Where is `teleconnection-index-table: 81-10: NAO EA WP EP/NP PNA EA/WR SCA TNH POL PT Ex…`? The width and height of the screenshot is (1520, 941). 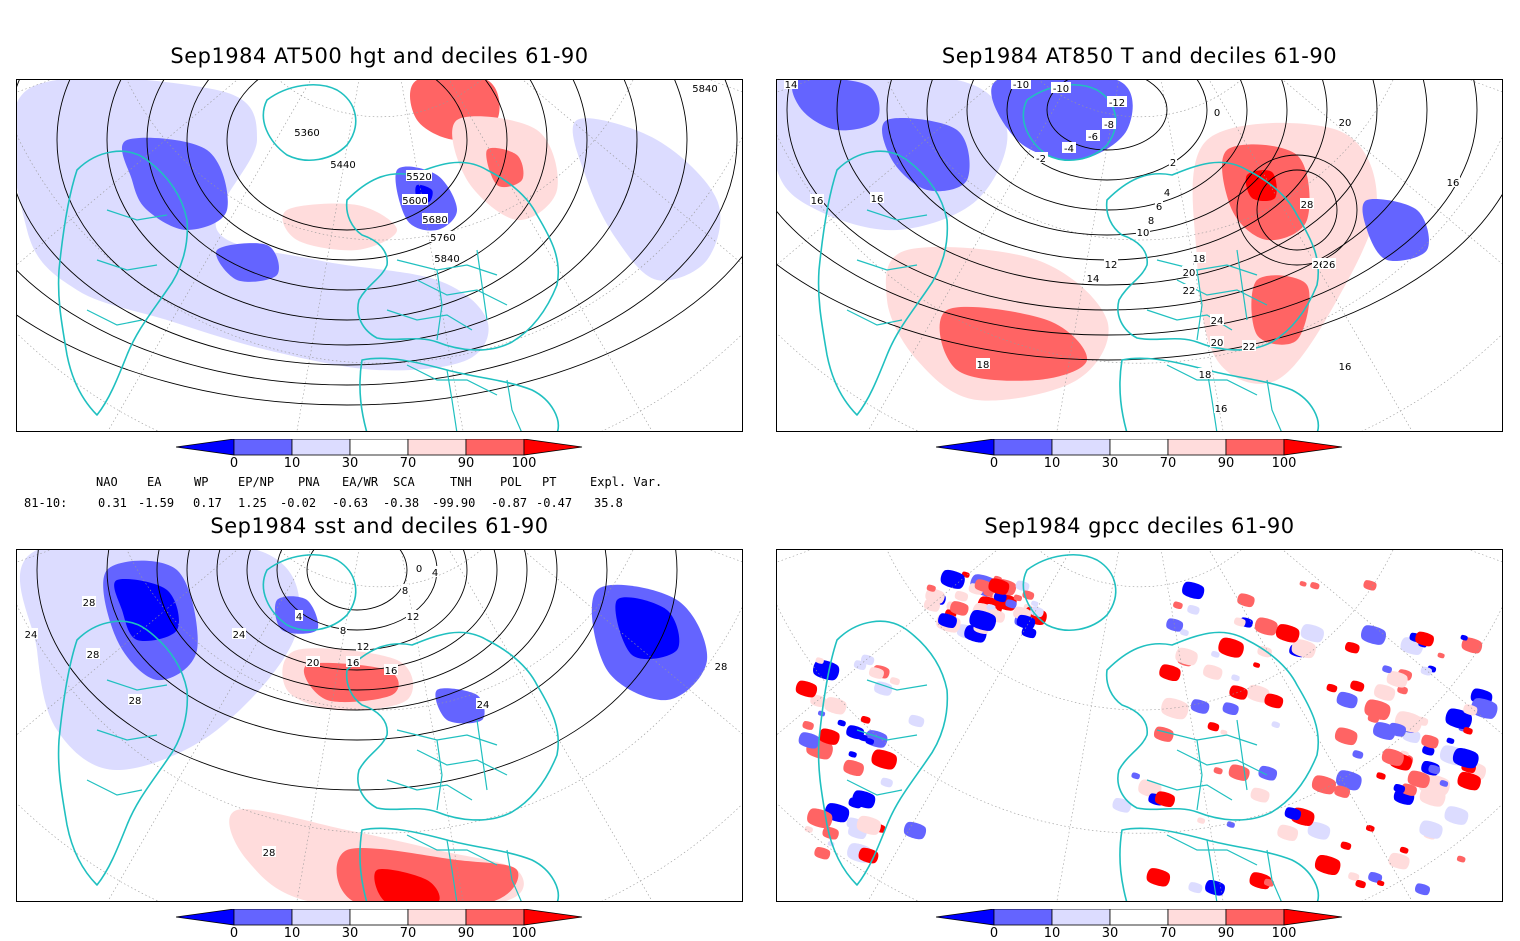 teleconnection-index-table: 81-10: NAO EA WP EP/NP PNA EA/WR SCA TNH POL PT Ex… is located at coordinates (380, 494).